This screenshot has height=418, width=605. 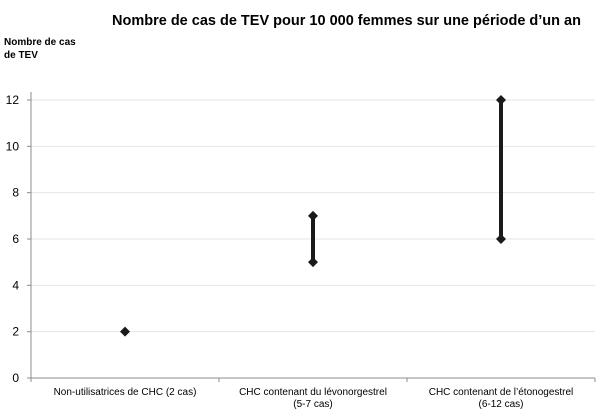 What do you see at coordinates (15, 239) in the screenshot?
I see `y-tick-label: 6` at bounding box center [15, 239].